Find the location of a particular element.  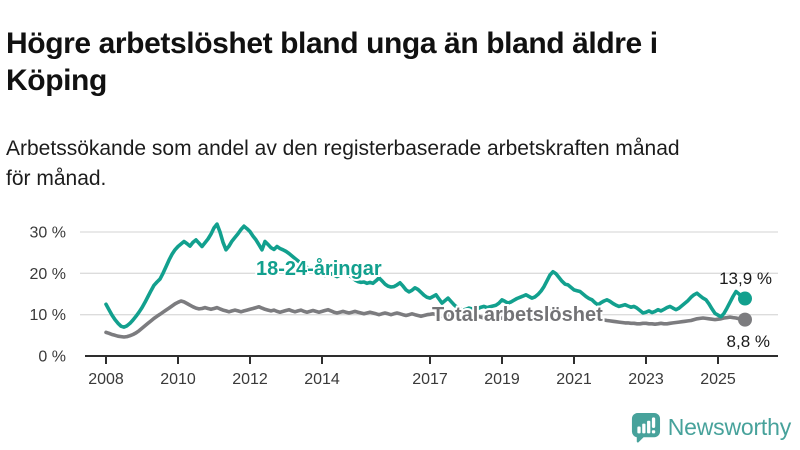

y-tick-label: 20 % is located at coordinates (48, 274).